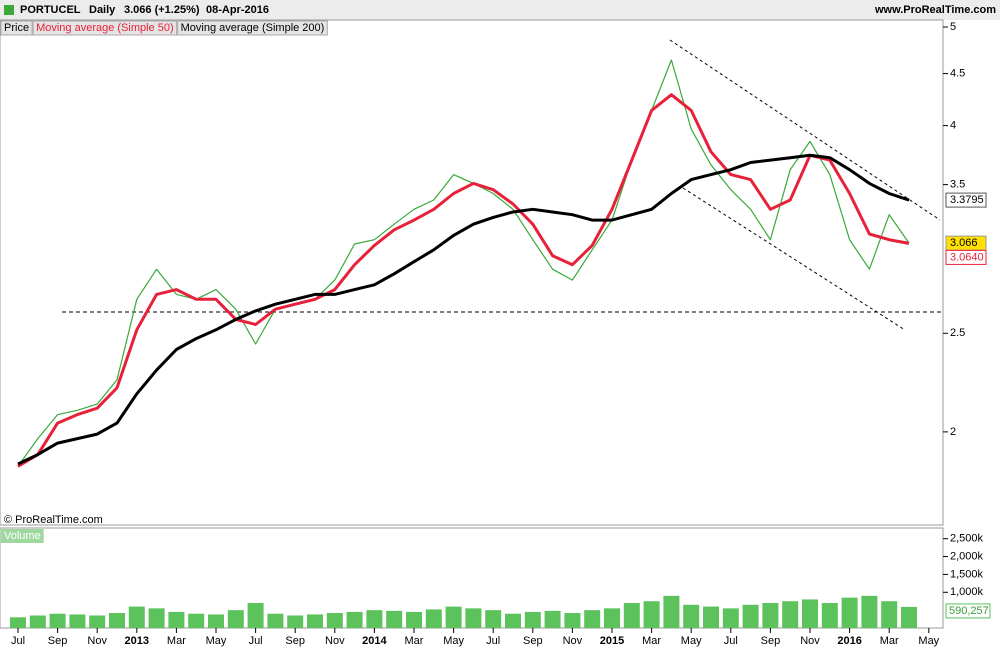 The height and width of the screenshot is (650, 1000). Describe the element at coordinates (500, 10) in the screenshot. I see `header-bar` at that location.